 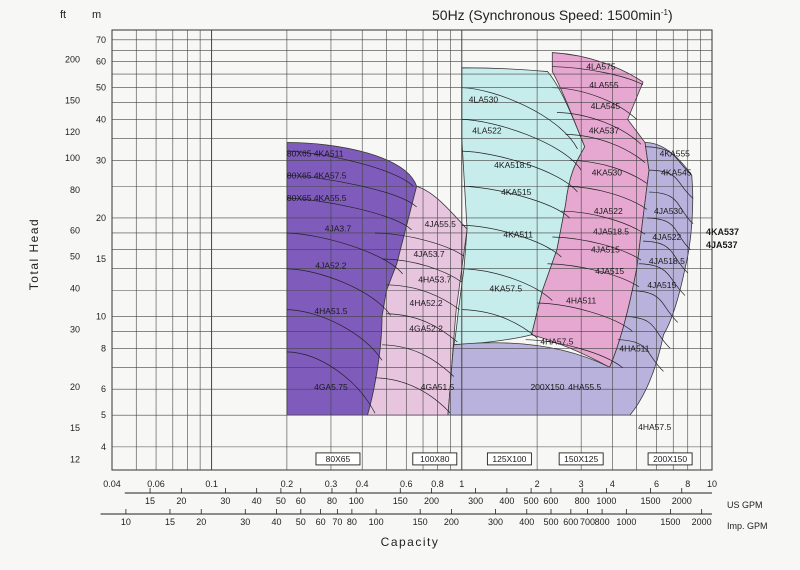 What do you see at coordinates (518, 235) in the screenshot?
I see `model-label: 4KA511` at bounding box center [518, 235].